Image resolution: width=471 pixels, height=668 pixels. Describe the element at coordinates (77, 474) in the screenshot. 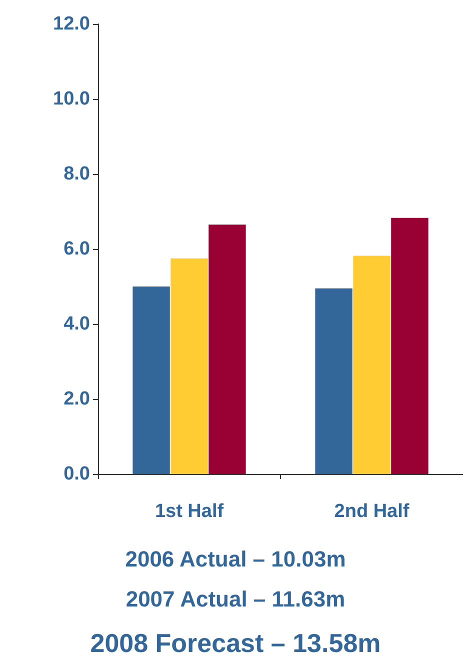

I see `y-tick-label: 0.0` at that location.